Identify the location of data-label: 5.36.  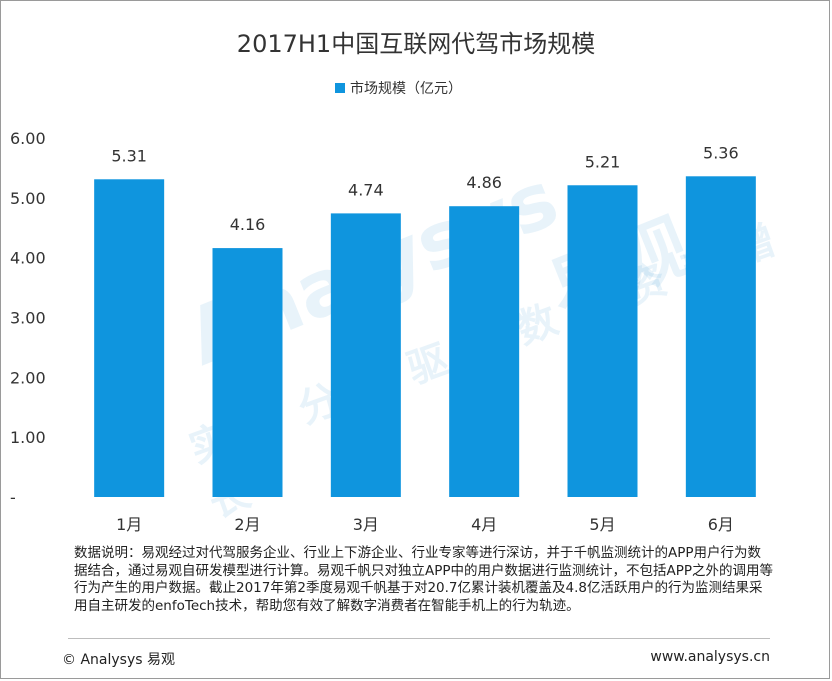
(721, 152).